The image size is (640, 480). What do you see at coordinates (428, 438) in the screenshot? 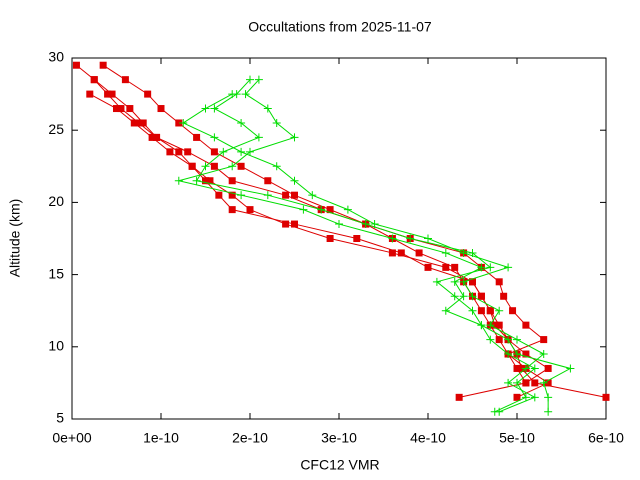
I see `x-tick-label: 4e-10` at bounding box center [428, 438].